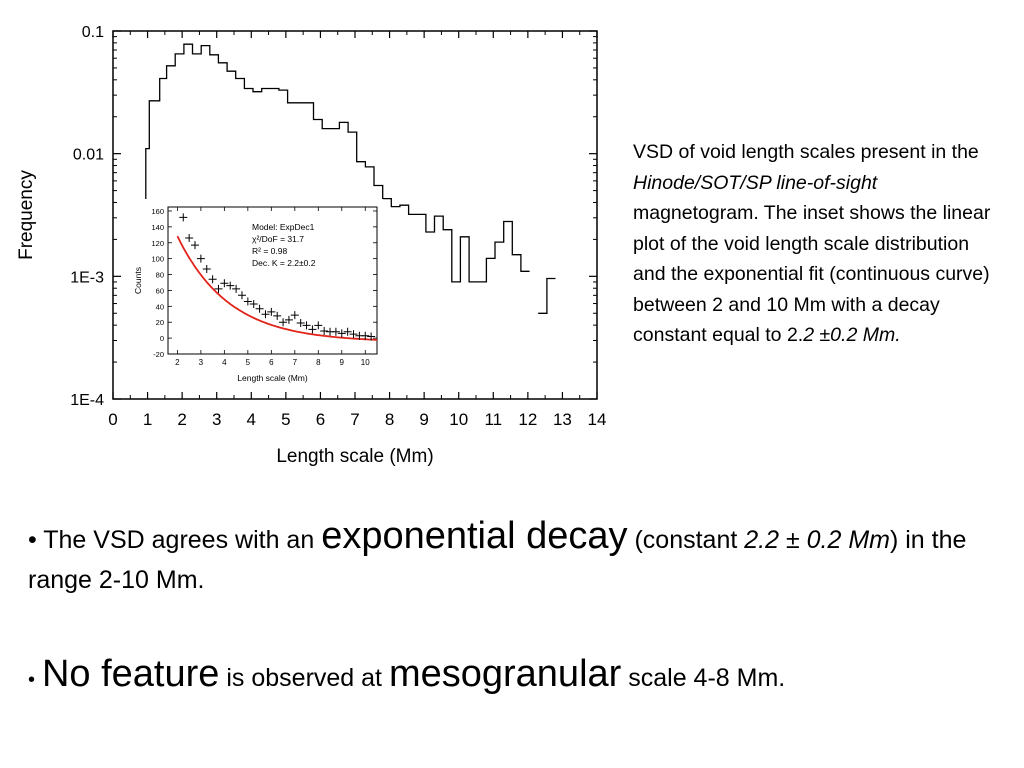 The image size is (1024, 768). I want to click on x-tick-label: 10, so click(458, 419).